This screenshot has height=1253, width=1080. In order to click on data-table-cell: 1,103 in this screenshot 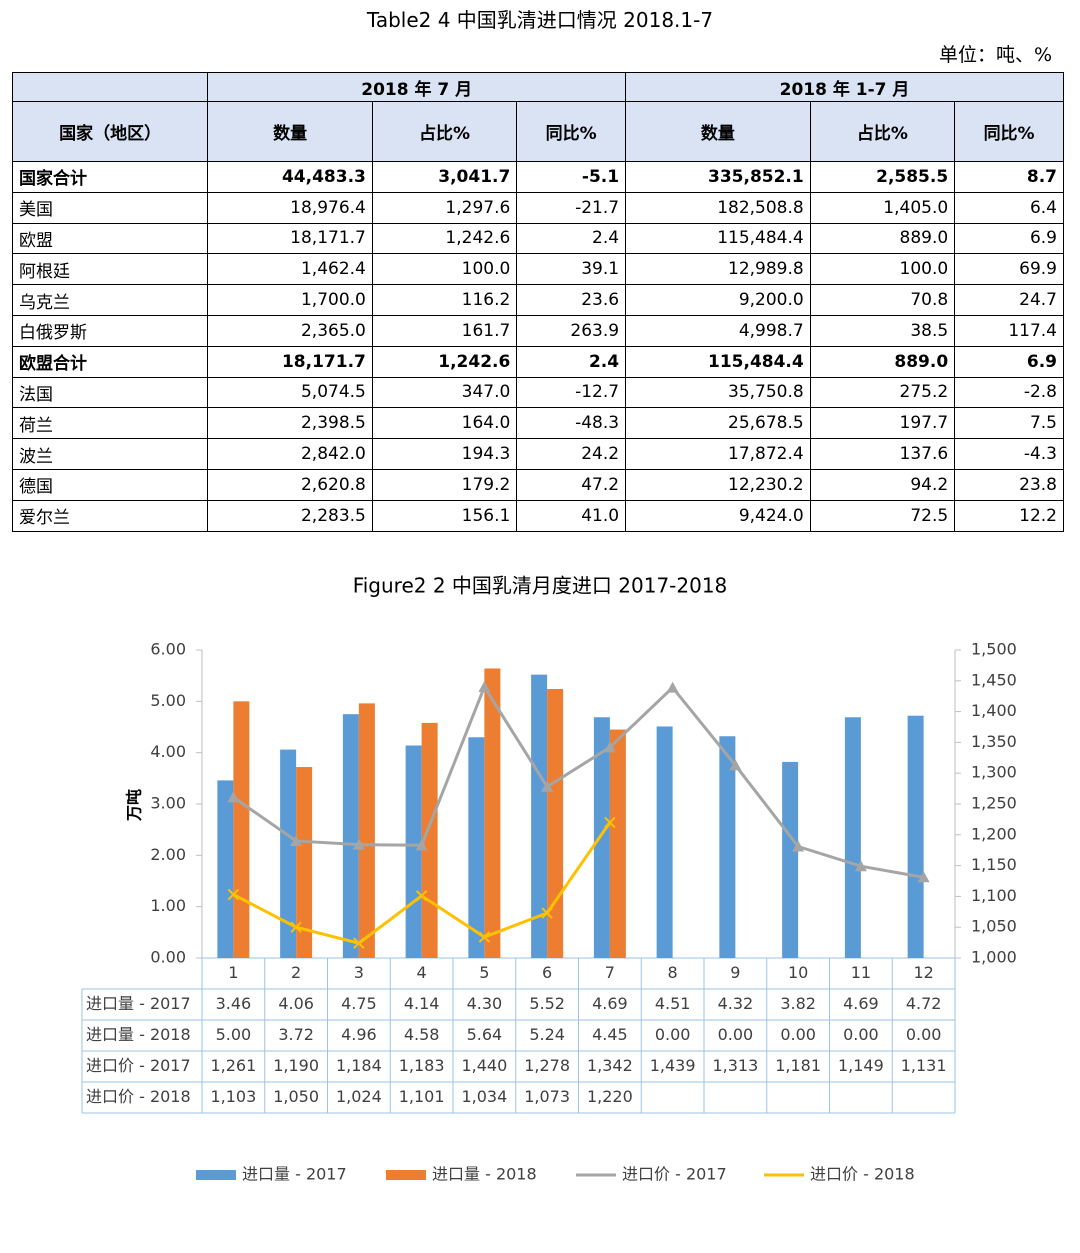, I will do `click(233, 1096)`.